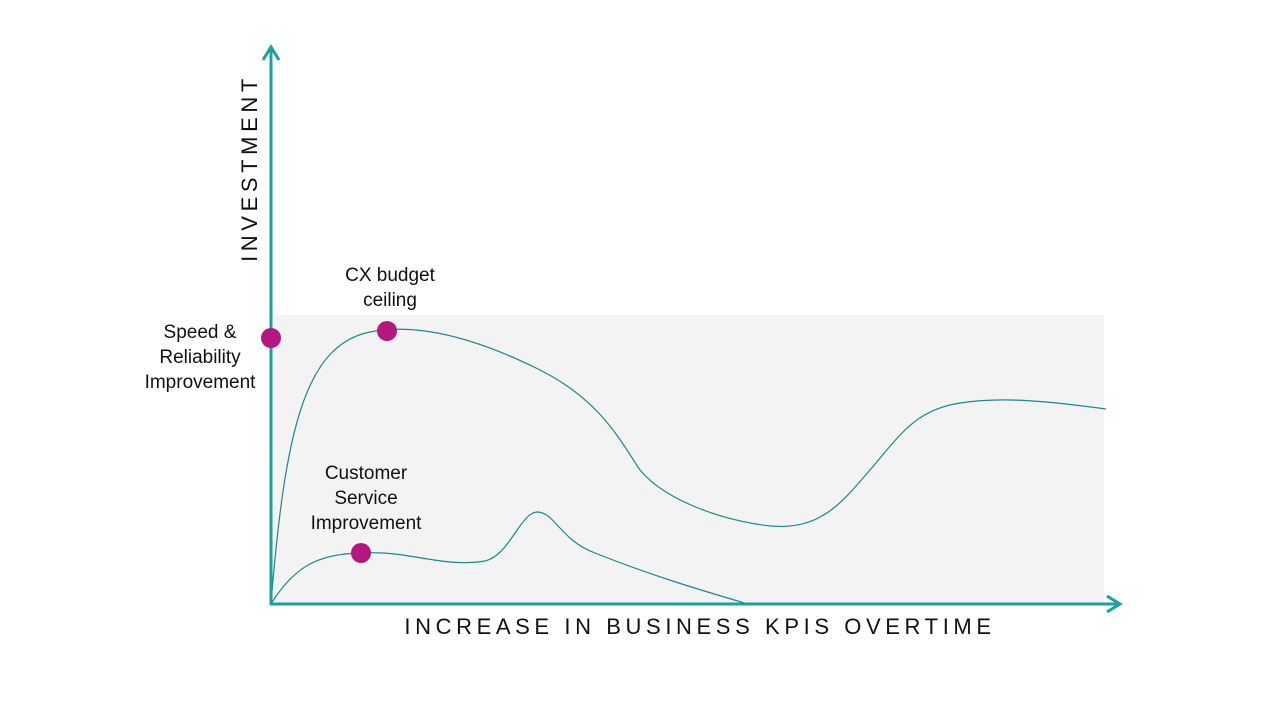  What do you see at coordinates (271, 338) in the screenshot?
I see `marker-speed-reliability` at bounding box center [271, 338].